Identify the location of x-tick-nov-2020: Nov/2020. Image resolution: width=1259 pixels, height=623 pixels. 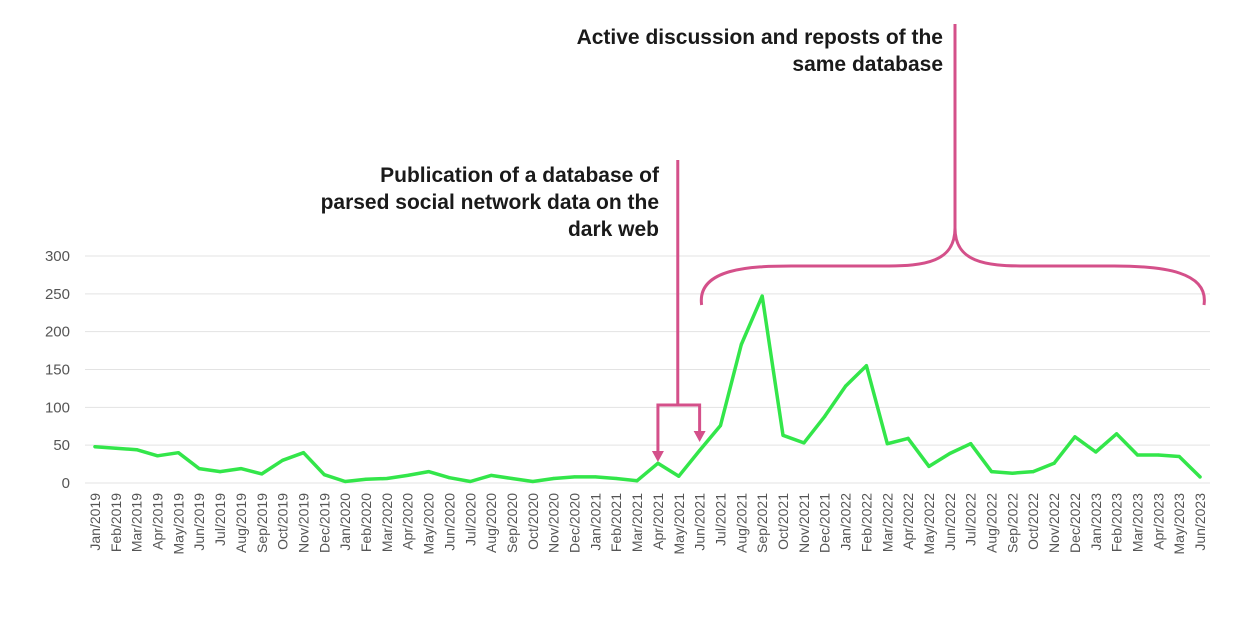
(554, 523).